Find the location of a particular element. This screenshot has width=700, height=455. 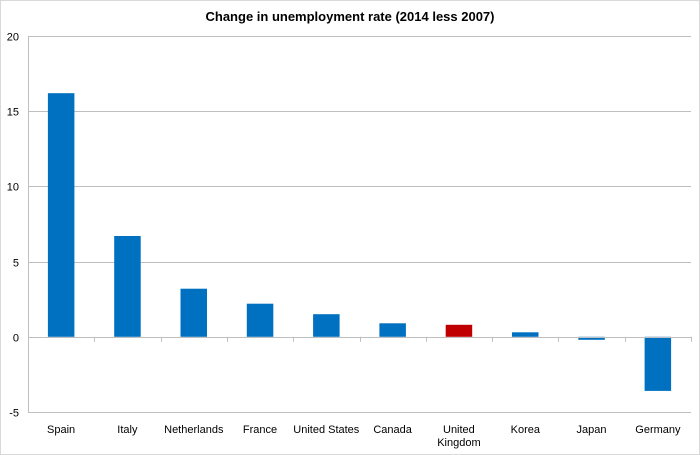

bar-united-states is located at coordinates (326, 325).